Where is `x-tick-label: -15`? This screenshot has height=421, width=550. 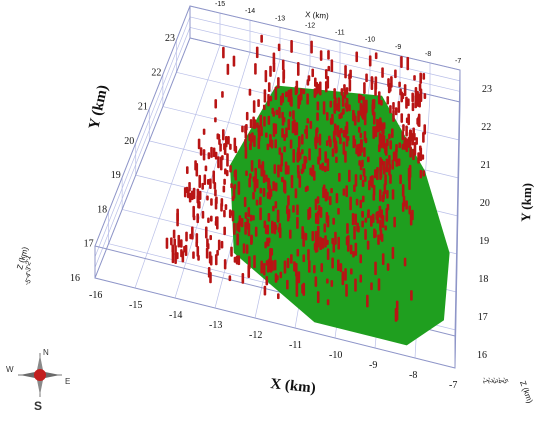
x-tick-label: -15 is located at coordinates (135, 305).